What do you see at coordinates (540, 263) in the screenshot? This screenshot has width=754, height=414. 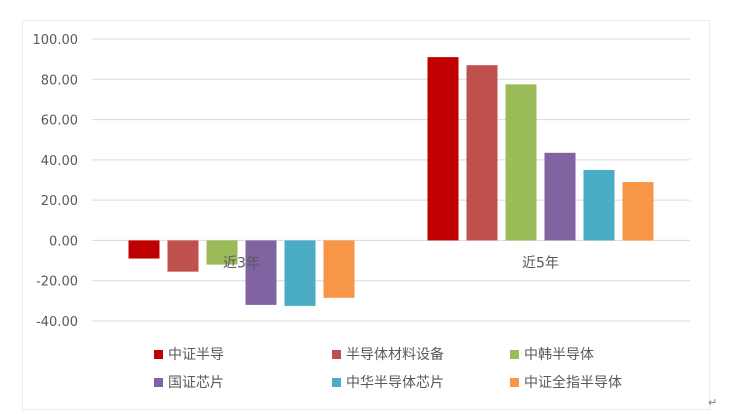 I see `x-category-label: 近5年` at bounding box center [540, 263].